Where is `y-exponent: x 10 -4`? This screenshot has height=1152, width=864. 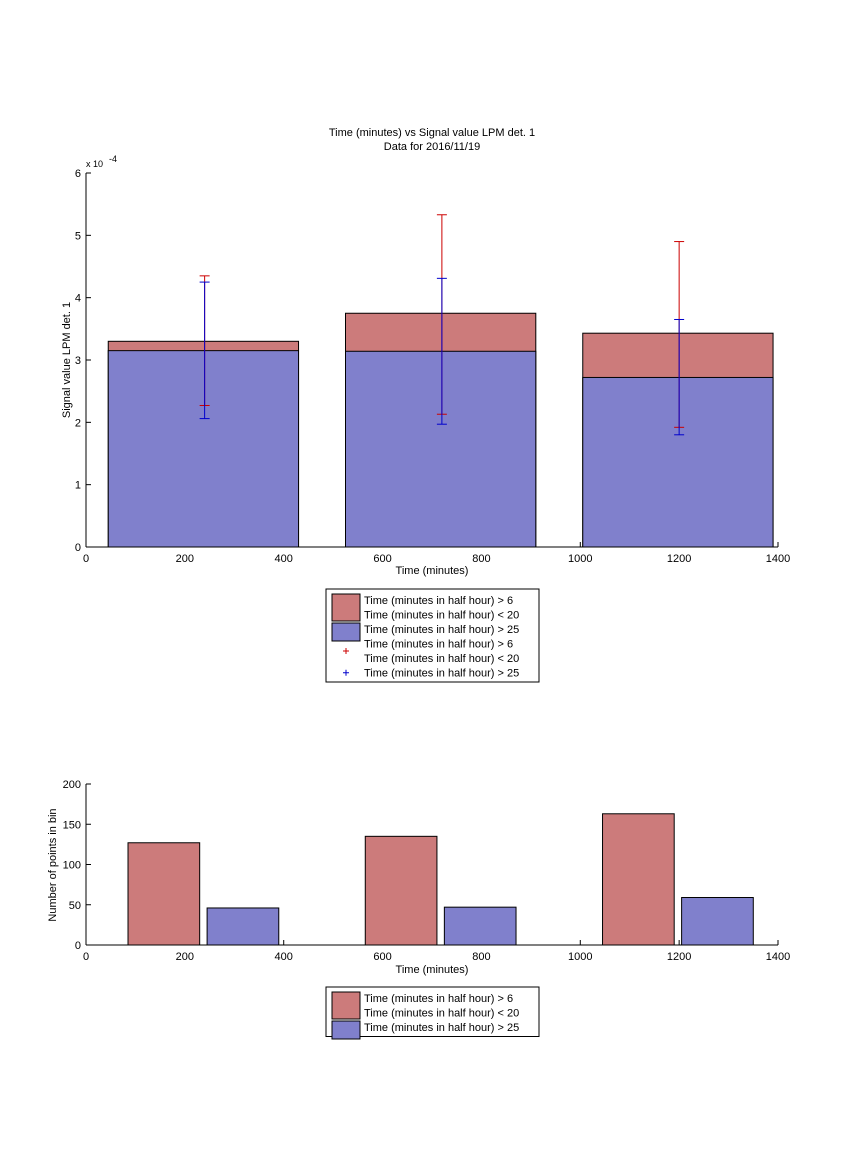
y-exponent: x 10 -4 is located at coordinates (101, 161).